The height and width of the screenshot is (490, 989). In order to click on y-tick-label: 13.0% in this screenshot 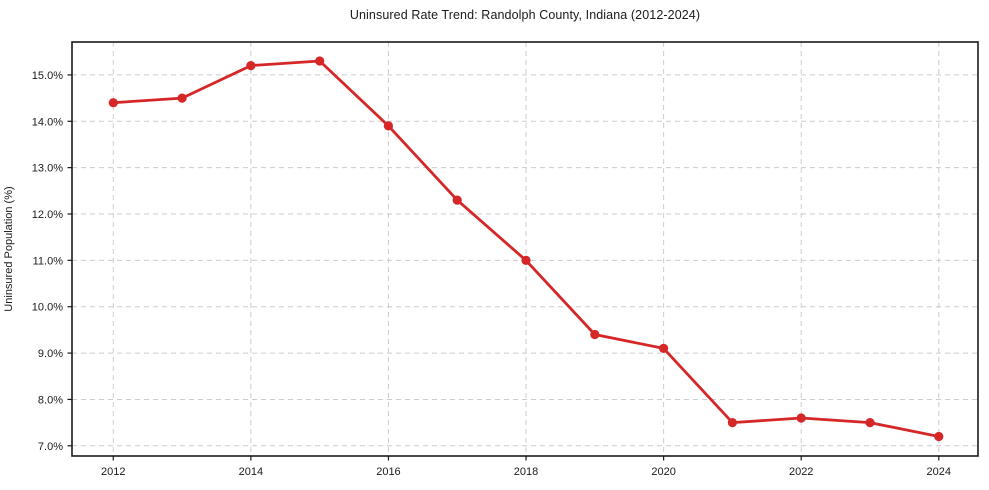, I will do `click(47, 169)`.